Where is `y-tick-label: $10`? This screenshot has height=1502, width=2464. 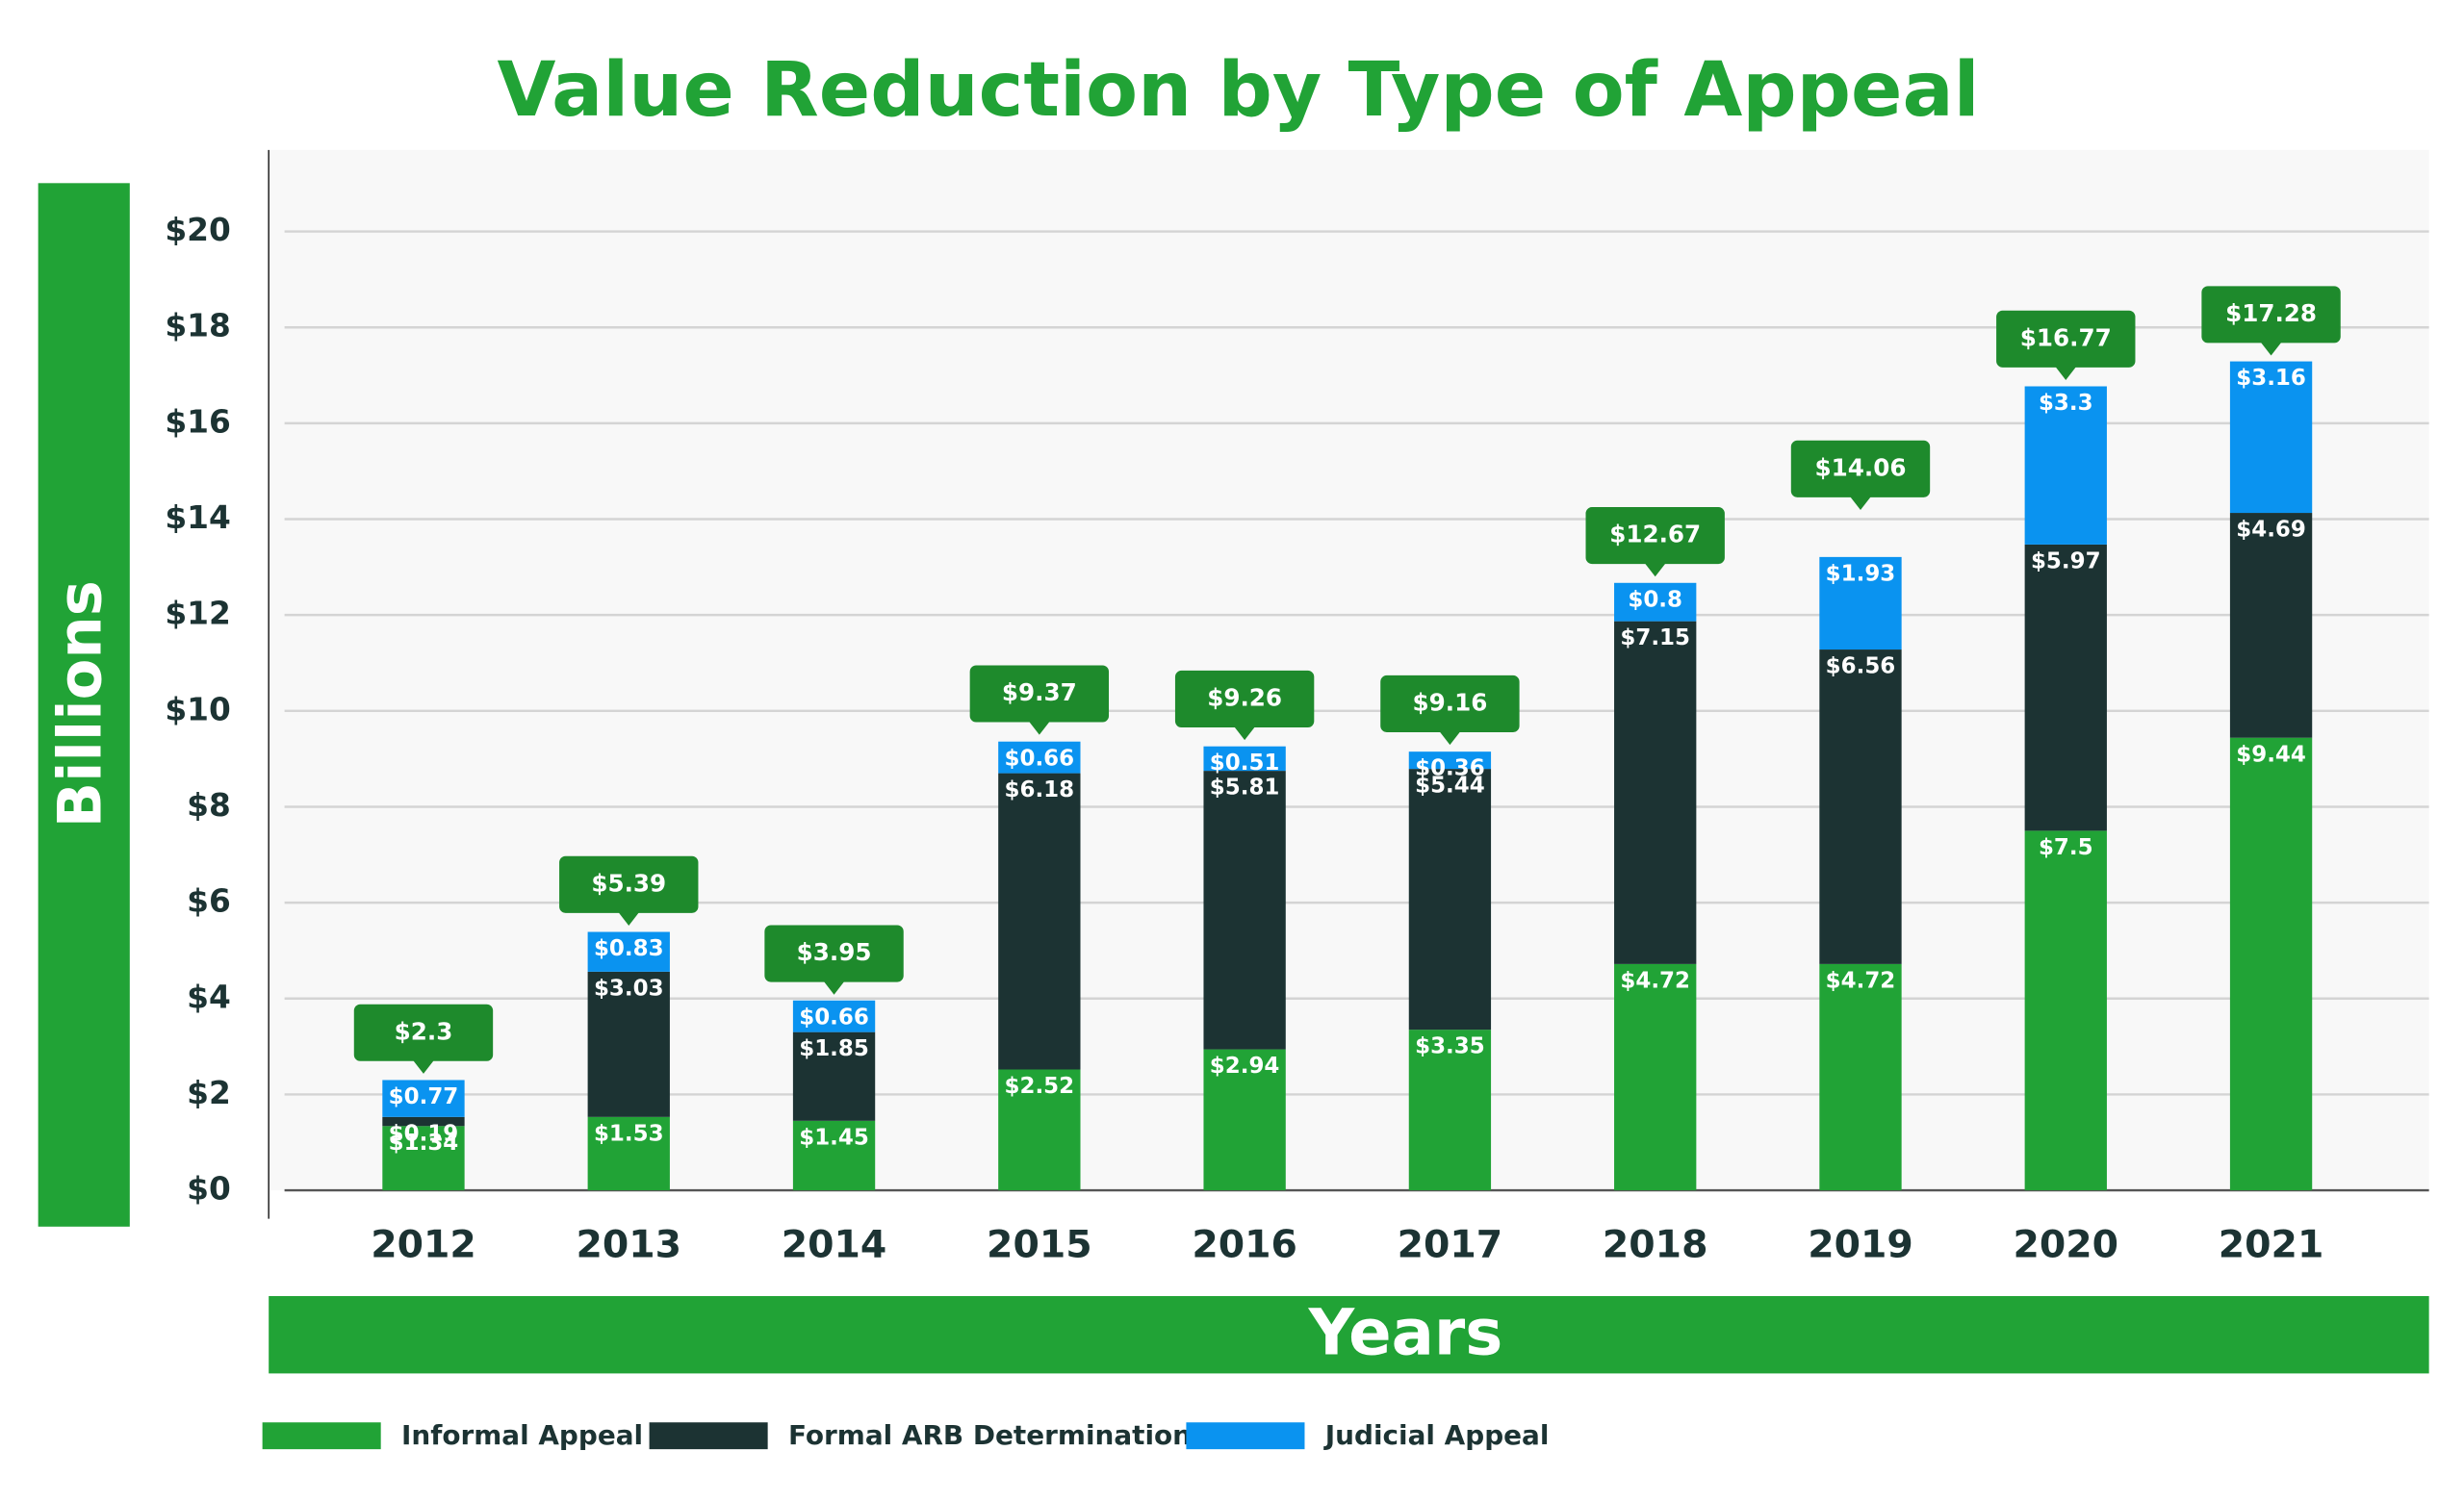
y-tick-label: $10 is located at coordinates (197, 709).